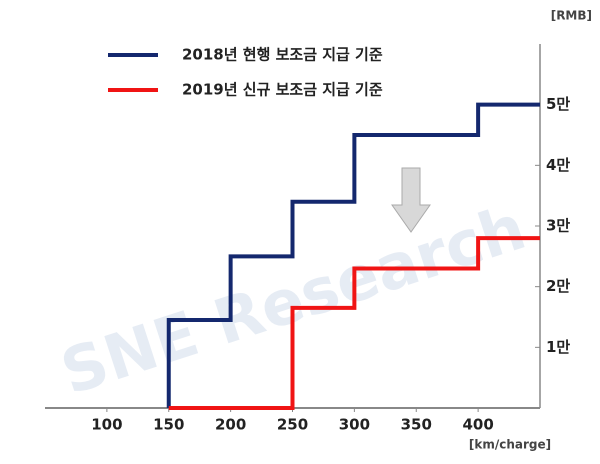  I want to click on x-unit: [km/charge], so click(510, 445).